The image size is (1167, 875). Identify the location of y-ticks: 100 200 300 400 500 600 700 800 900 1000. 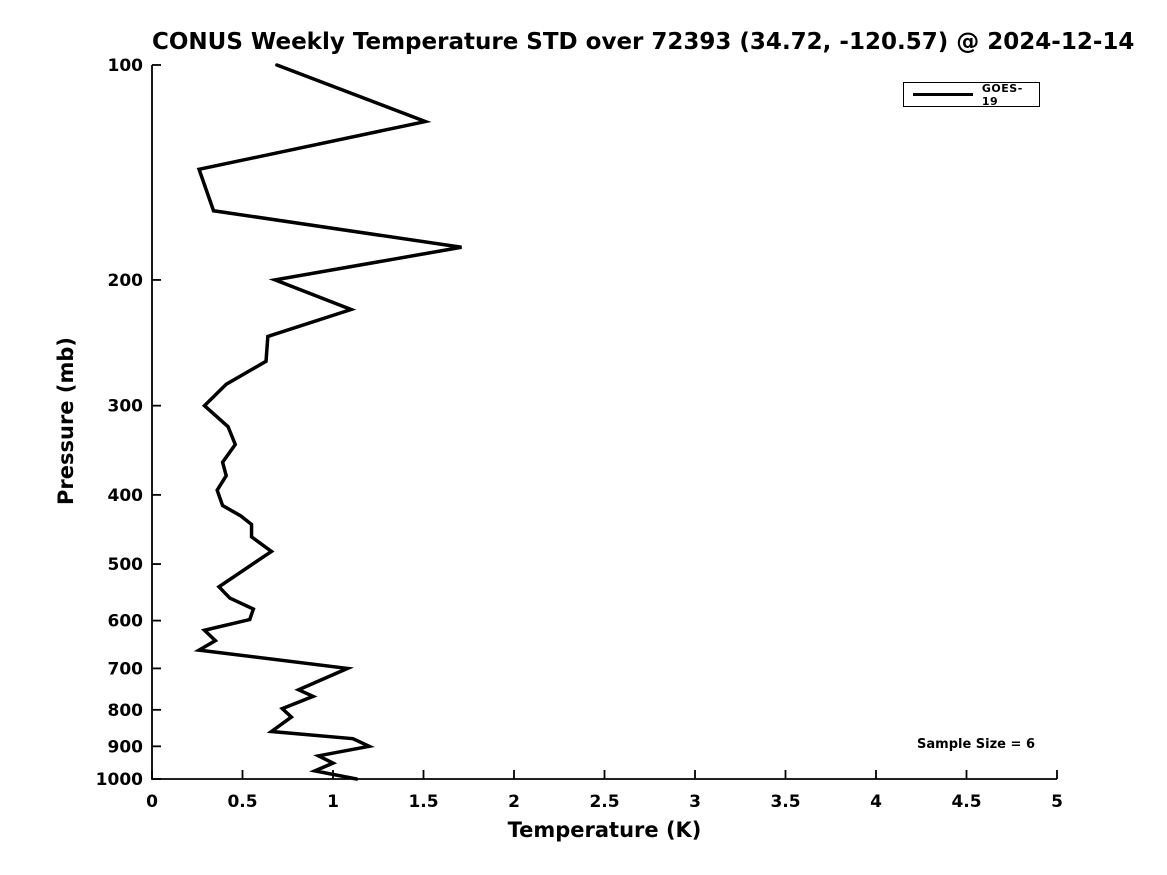
(128, 423).